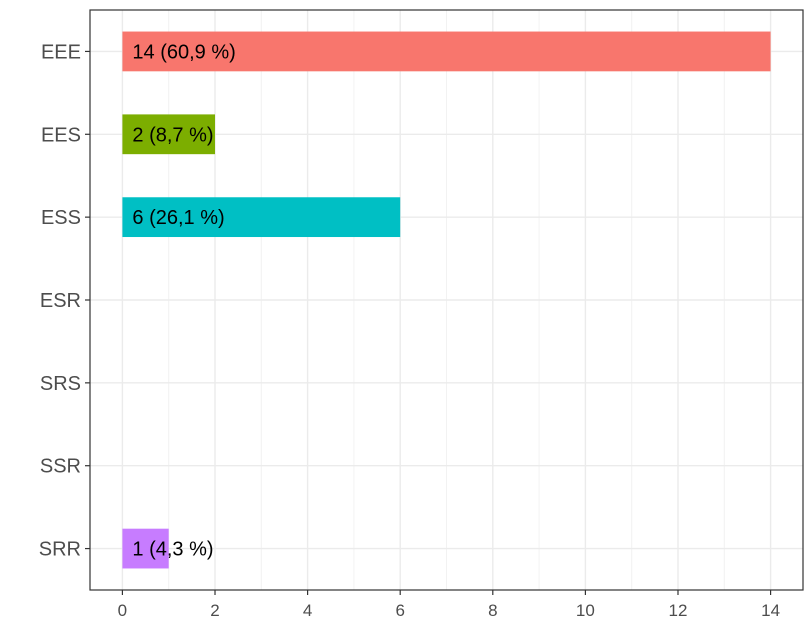 The height and width of the screenshot is (627, 809). I want to click on bar-srr, so click(145, 548).